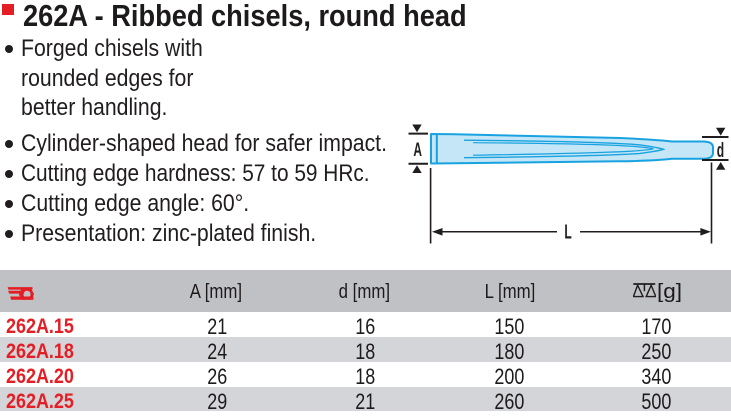  Describe the element at coordinates (417, 150) in the screenshot. I see `svg-text: A` at that location.